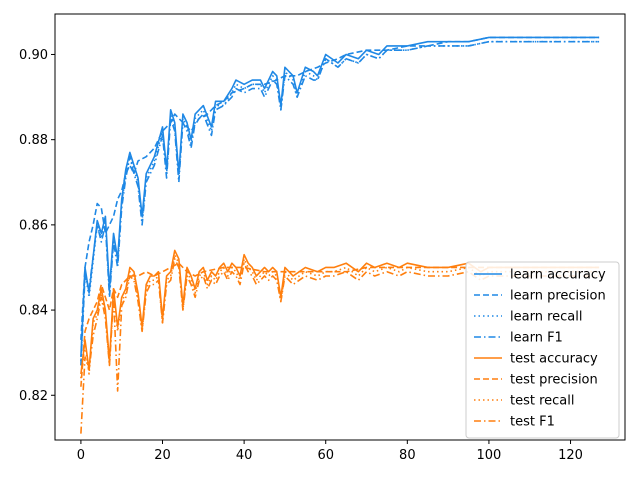  I want to click on y-tick-label: 0.90, so click(33, 55).